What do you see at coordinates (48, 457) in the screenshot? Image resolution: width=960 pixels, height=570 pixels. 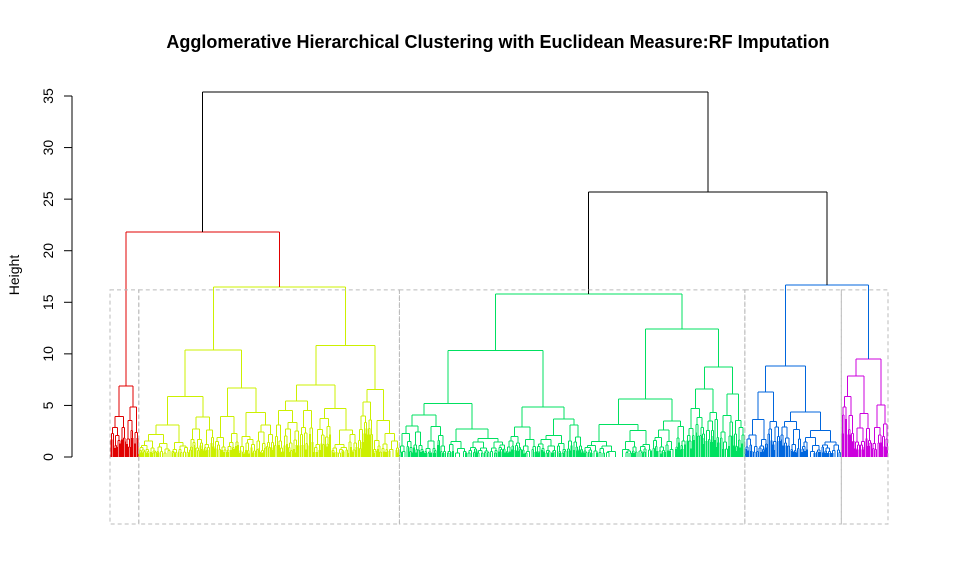 I see `y-tick-label: 0` at bounding box center [48, 457].